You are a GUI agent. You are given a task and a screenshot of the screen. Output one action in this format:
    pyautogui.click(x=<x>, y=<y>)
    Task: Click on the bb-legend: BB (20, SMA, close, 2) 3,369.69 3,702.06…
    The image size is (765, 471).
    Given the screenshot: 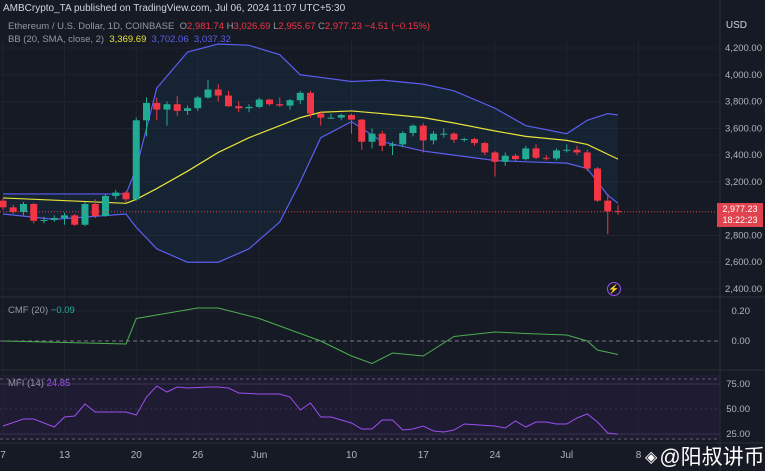 What is the action you would take?
    pyautogui.click(x=119, y=39)
    